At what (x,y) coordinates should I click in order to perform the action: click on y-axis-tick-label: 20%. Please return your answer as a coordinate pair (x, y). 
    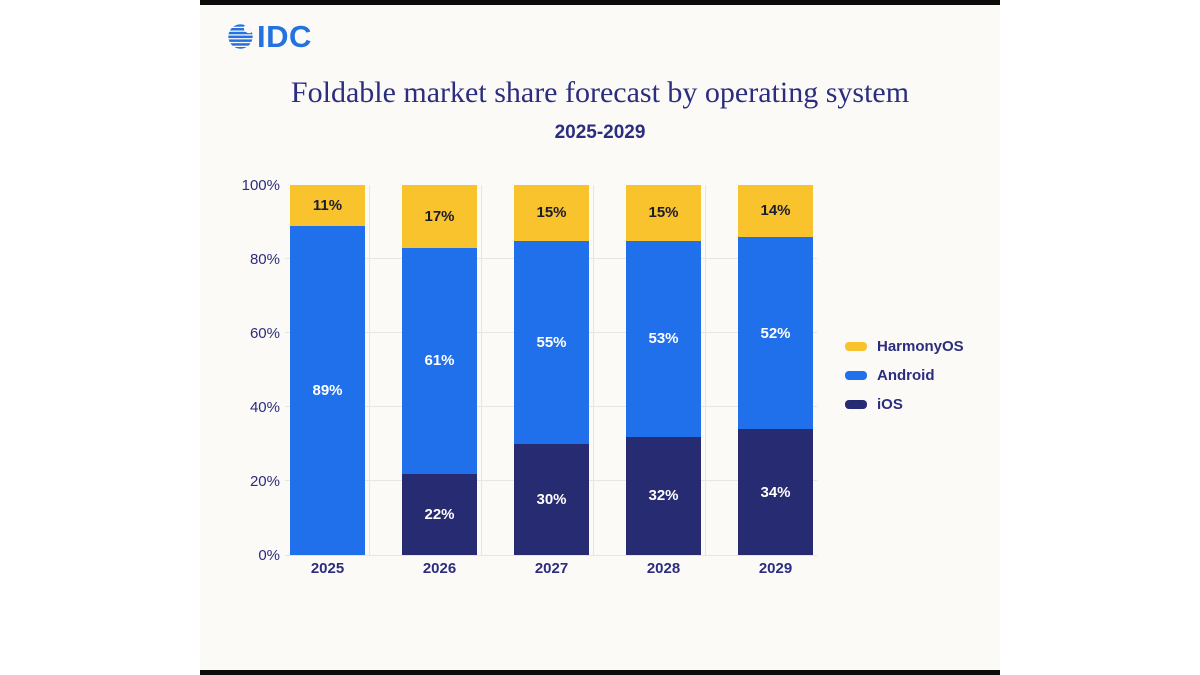
    Looking at the image, I should click on (264, 481).